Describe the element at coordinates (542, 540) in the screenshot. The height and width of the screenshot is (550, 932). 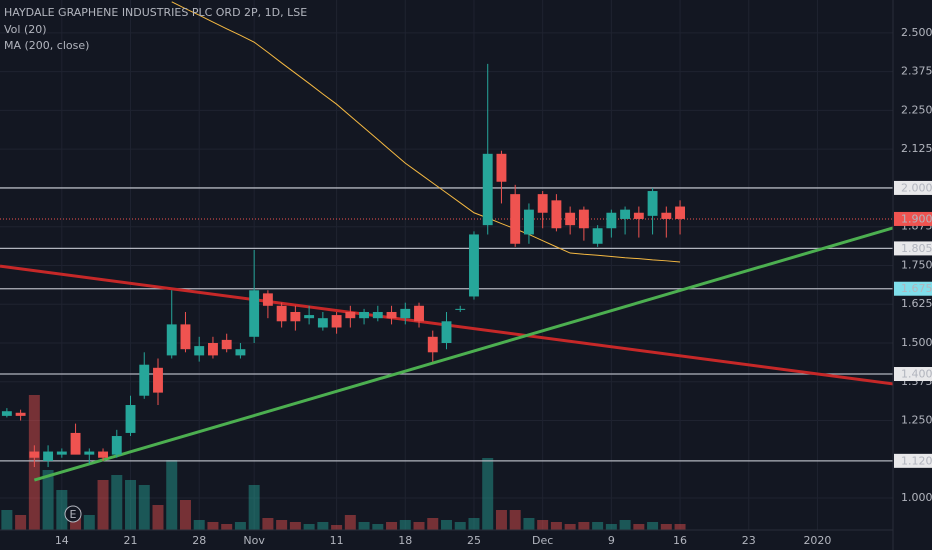
I see `x-tick-label: Dec` at that location.